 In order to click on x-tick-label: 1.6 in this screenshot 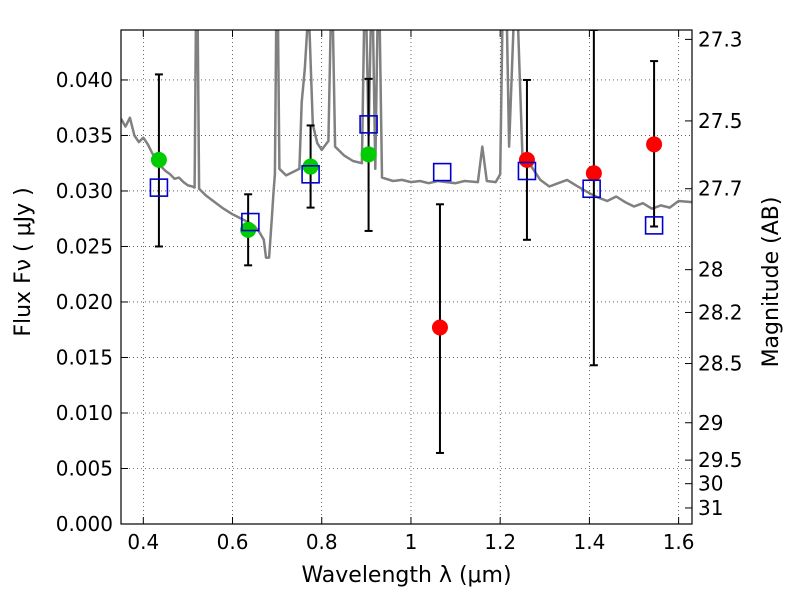, I will do `click(679, 542)`.